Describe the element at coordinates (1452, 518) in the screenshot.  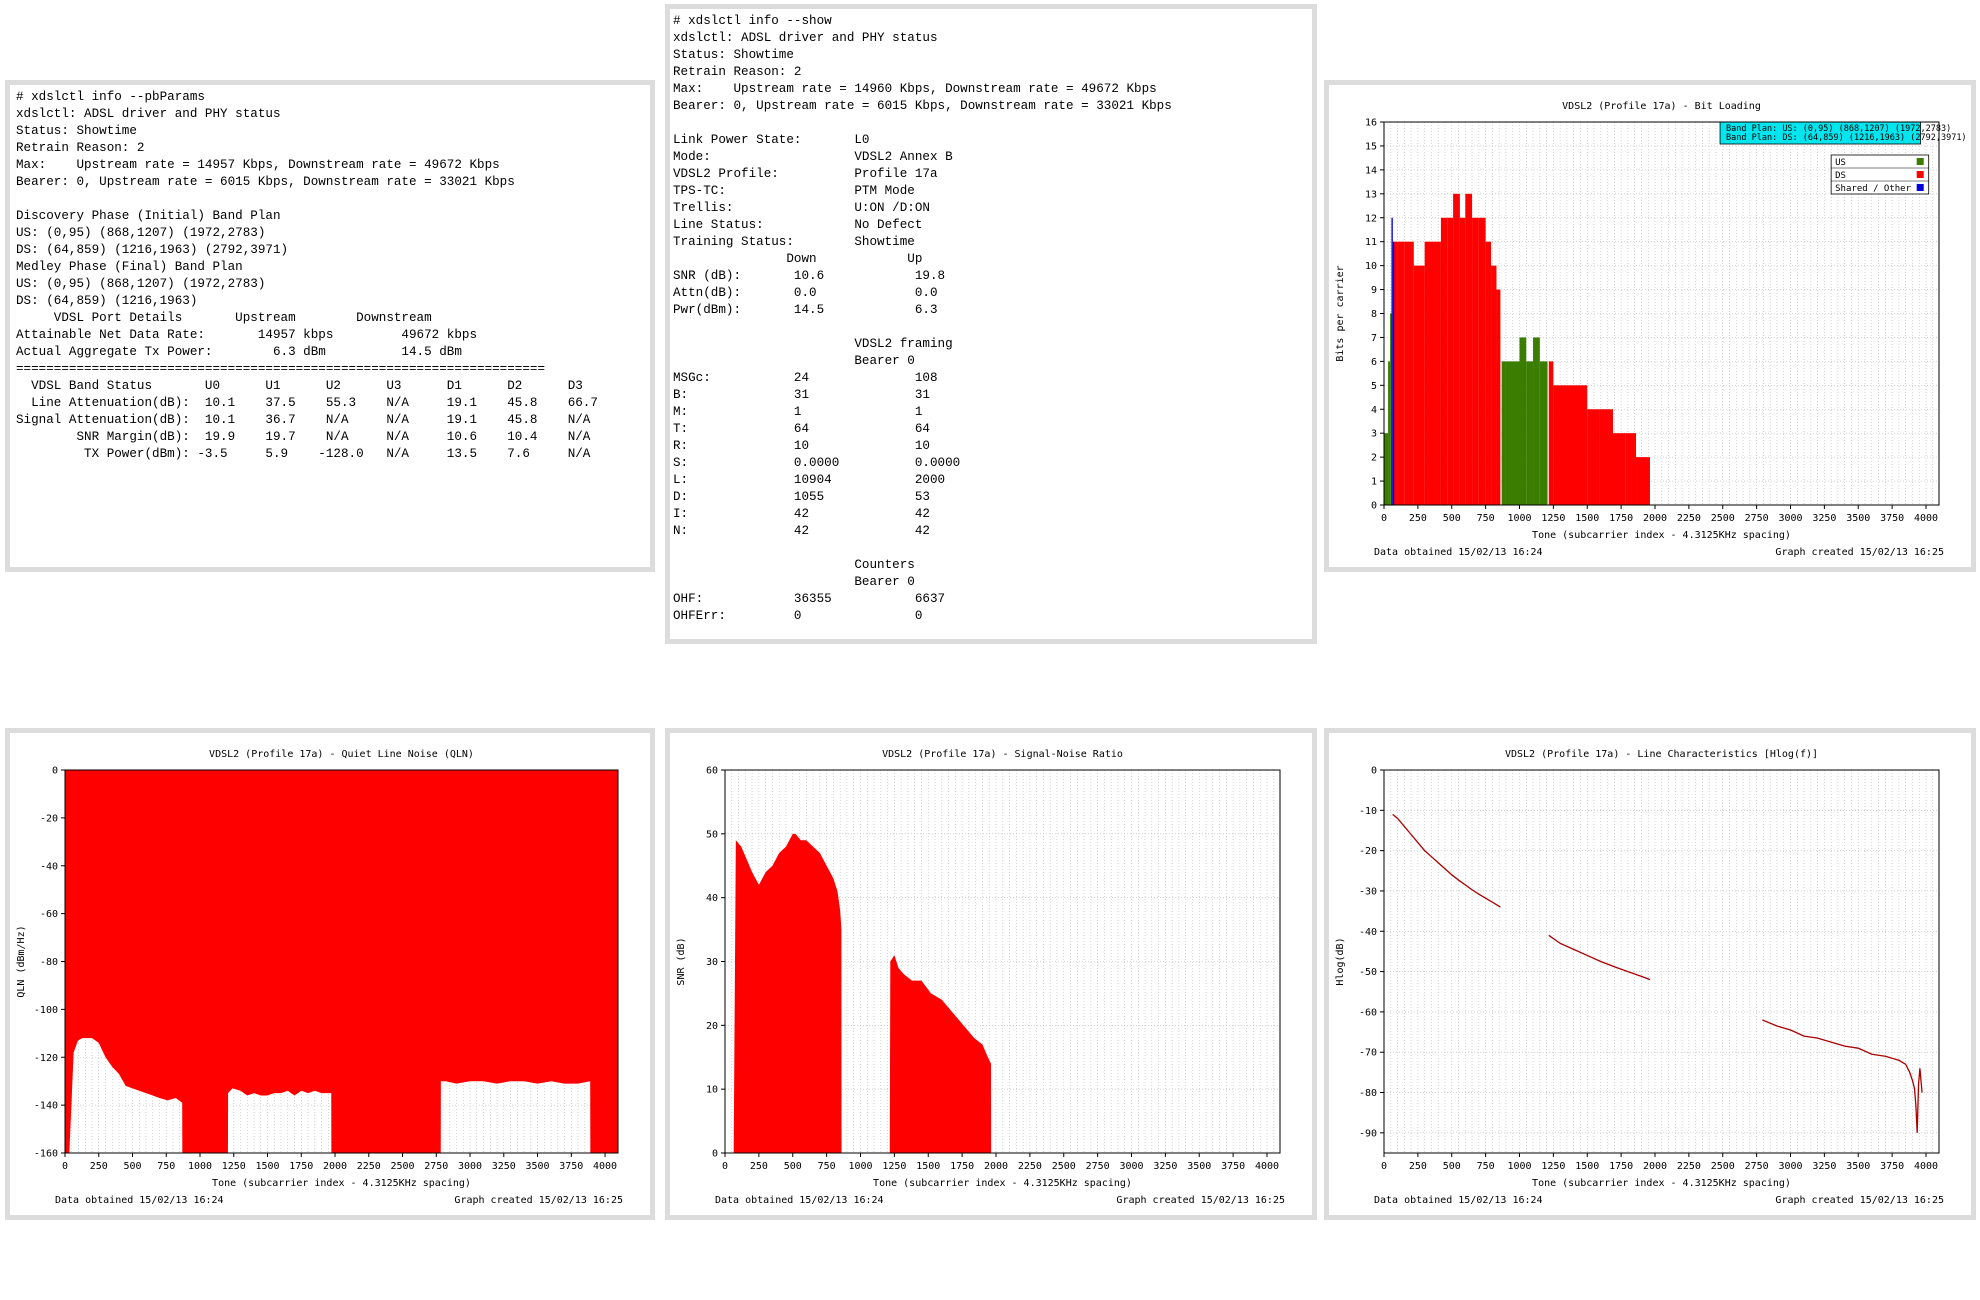
I see `x-tick-label: 500` at that location.